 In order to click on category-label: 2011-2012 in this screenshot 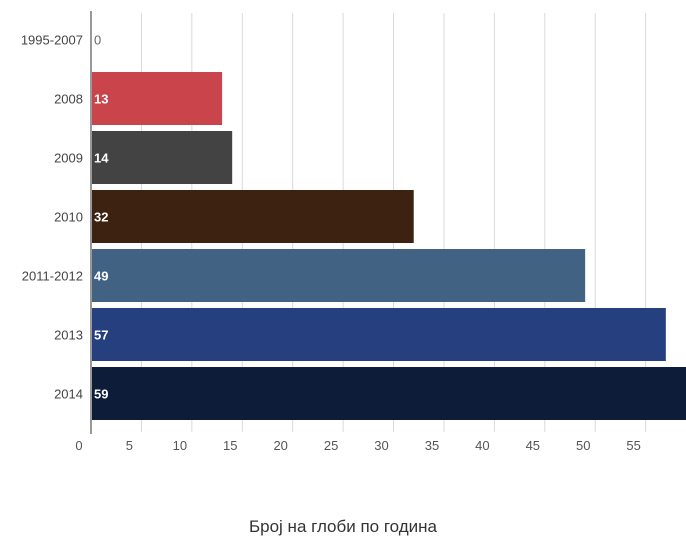, I will do `click(52, 276)`.